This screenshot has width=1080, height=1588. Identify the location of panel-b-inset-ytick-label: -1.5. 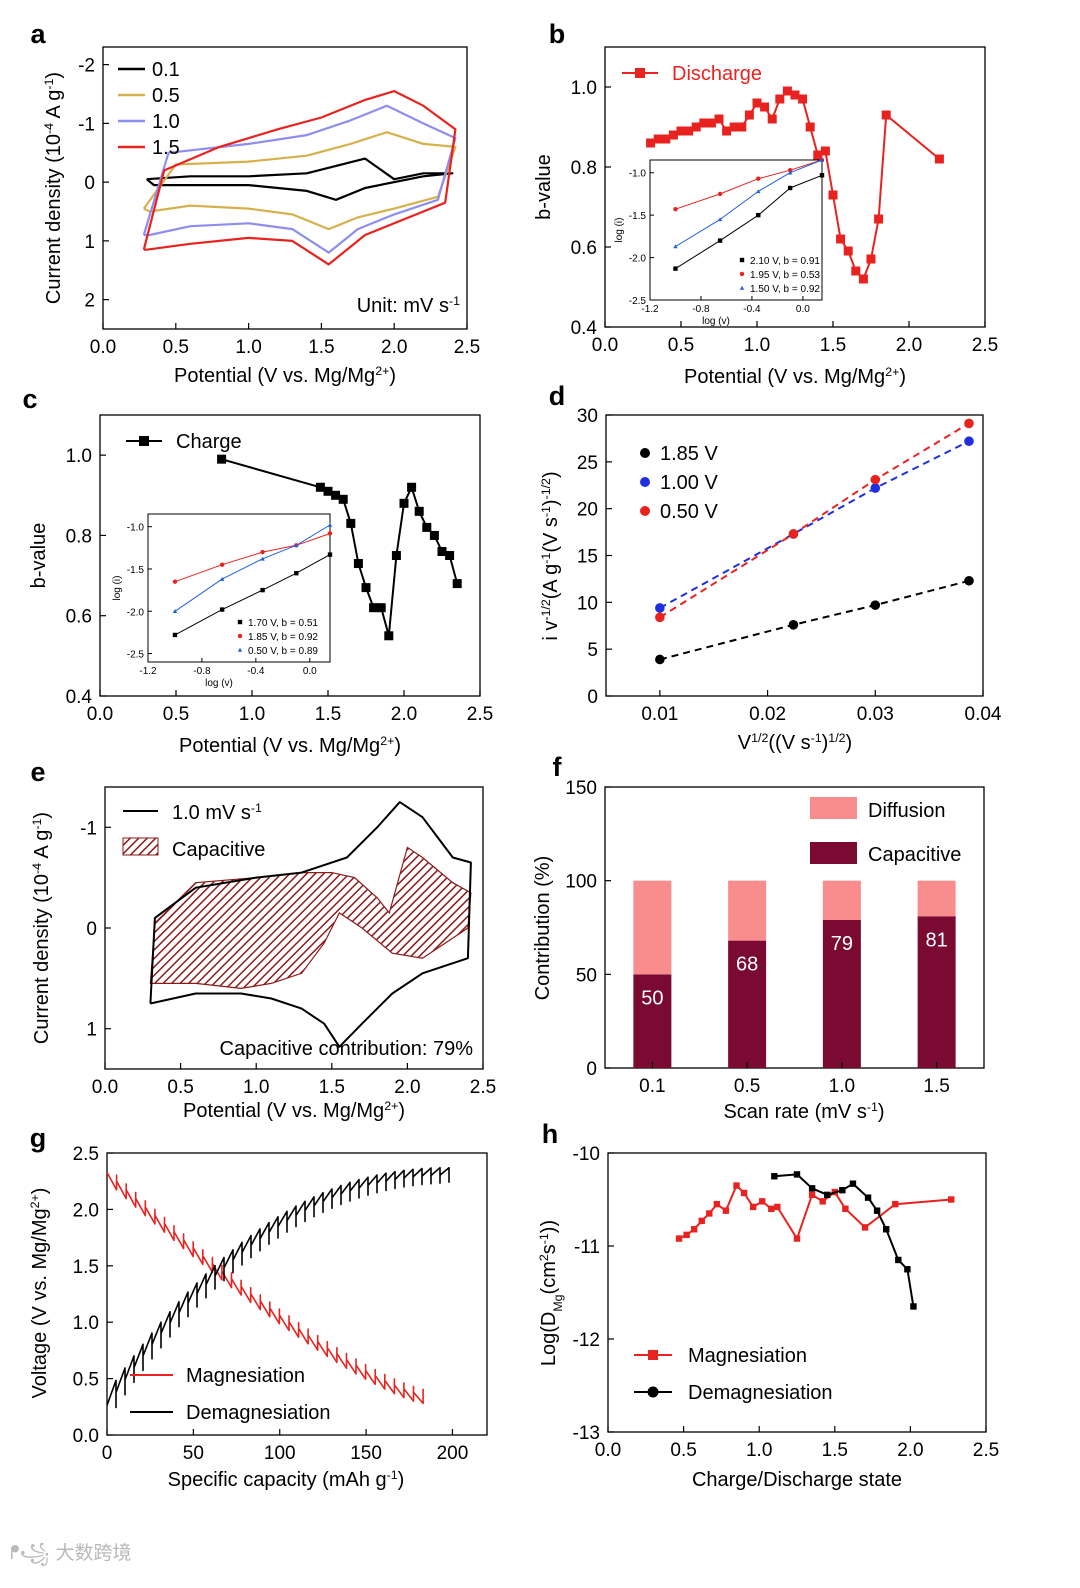
(638, 216).